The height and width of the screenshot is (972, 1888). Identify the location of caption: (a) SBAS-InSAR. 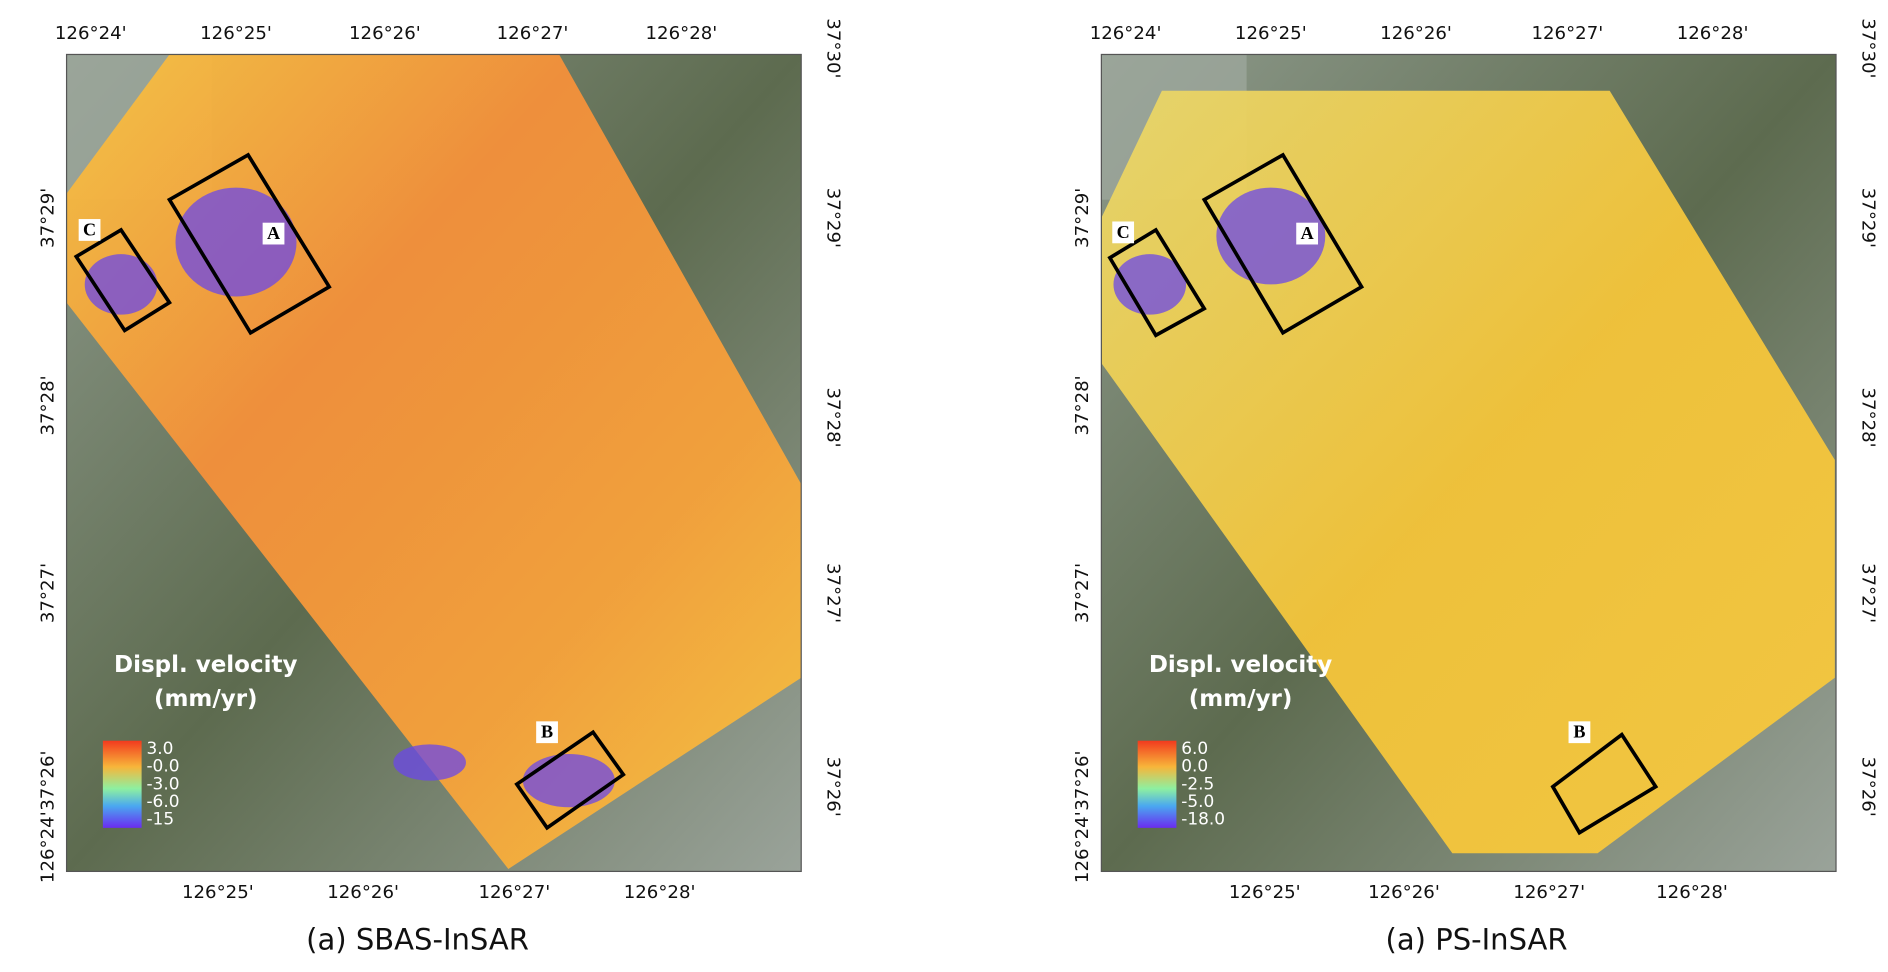
(417, 940).